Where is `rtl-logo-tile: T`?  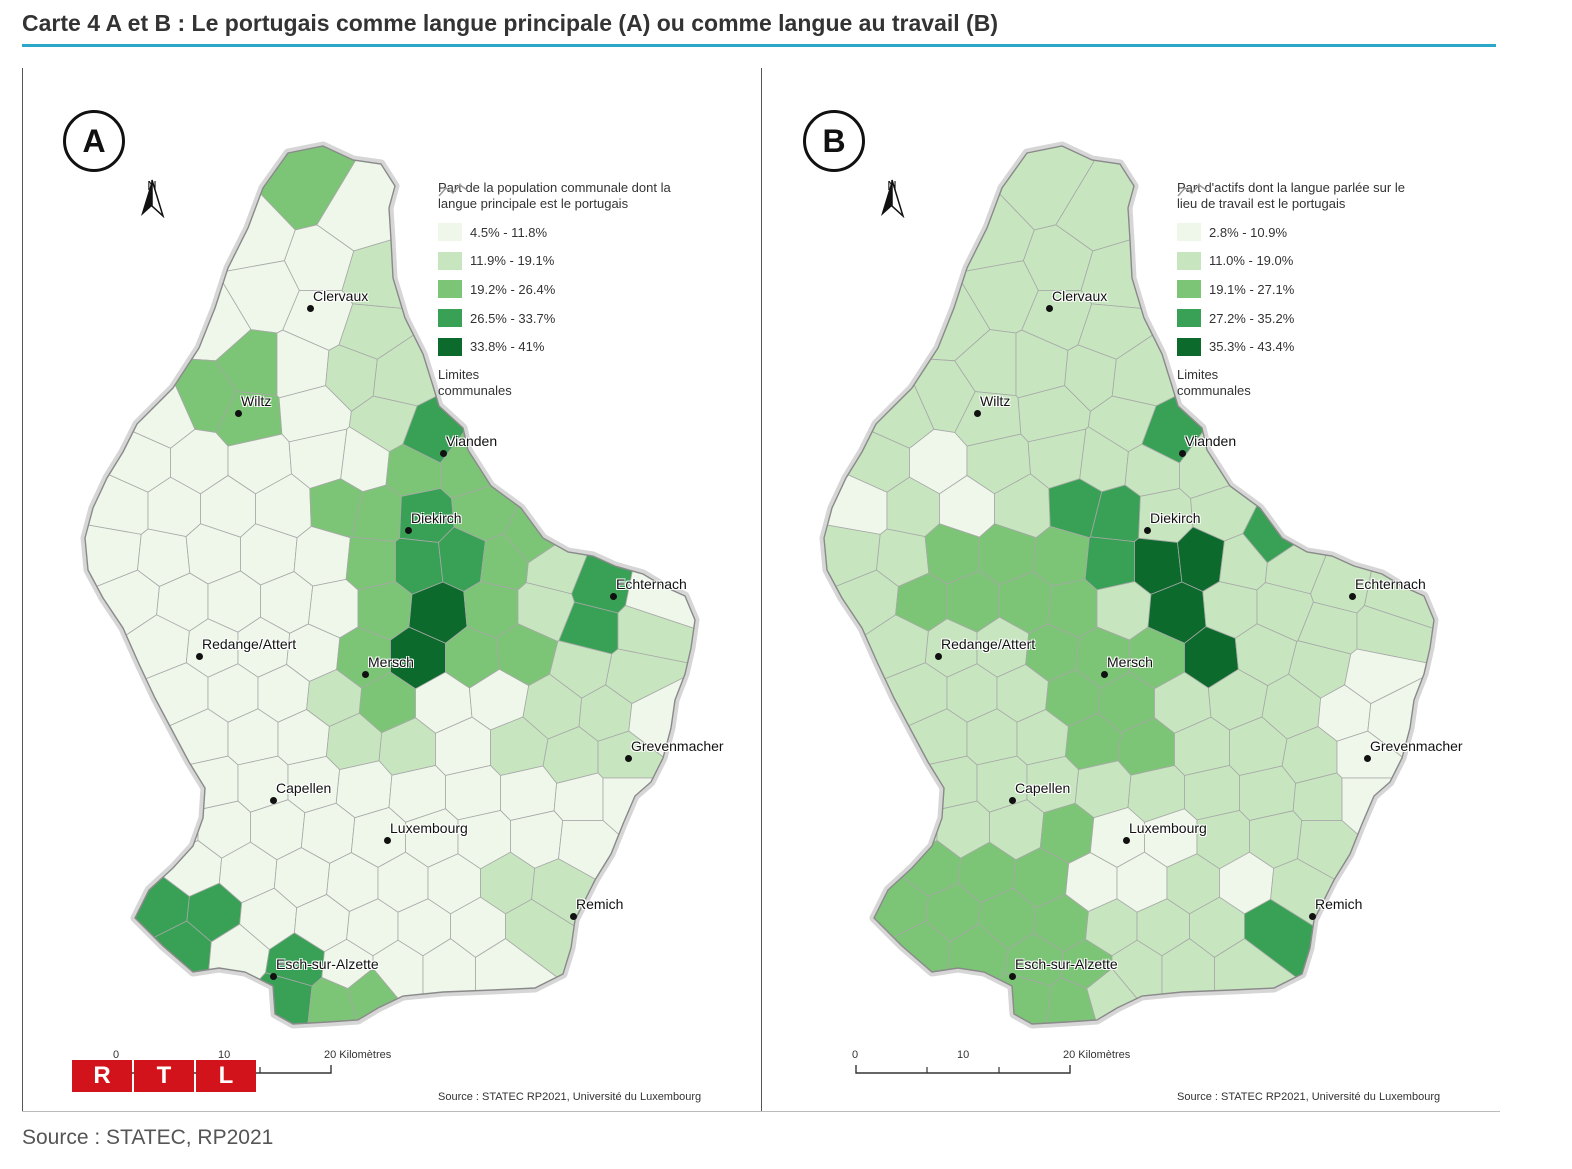
rtl-logo-tile: T is located at coordinates (164, 1076).